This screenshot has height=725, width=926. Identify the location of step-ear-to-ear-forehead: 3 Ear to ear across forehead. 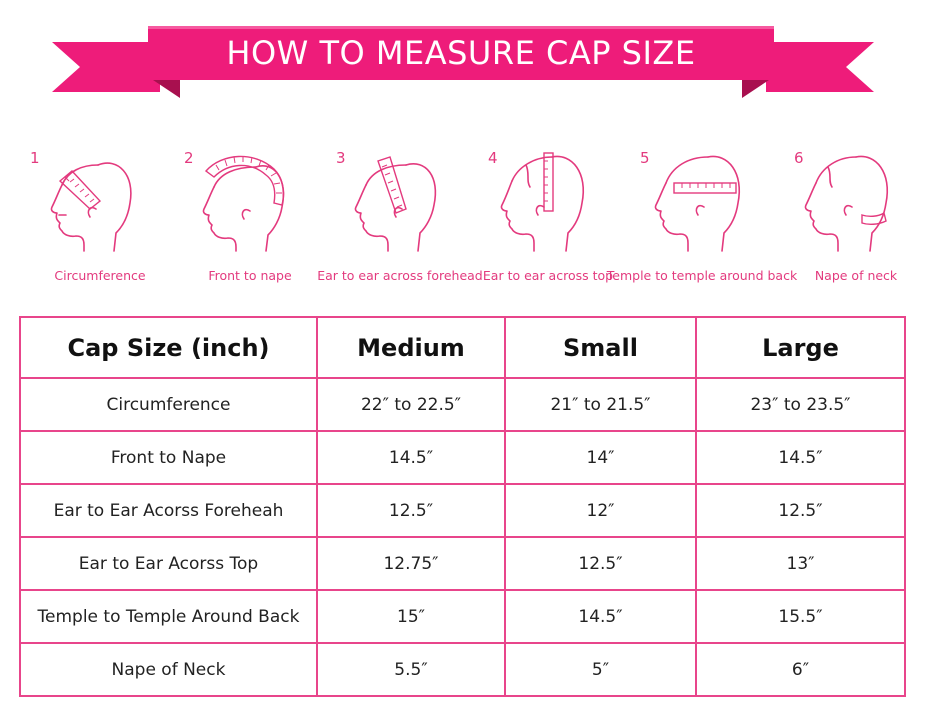
(400, 217).